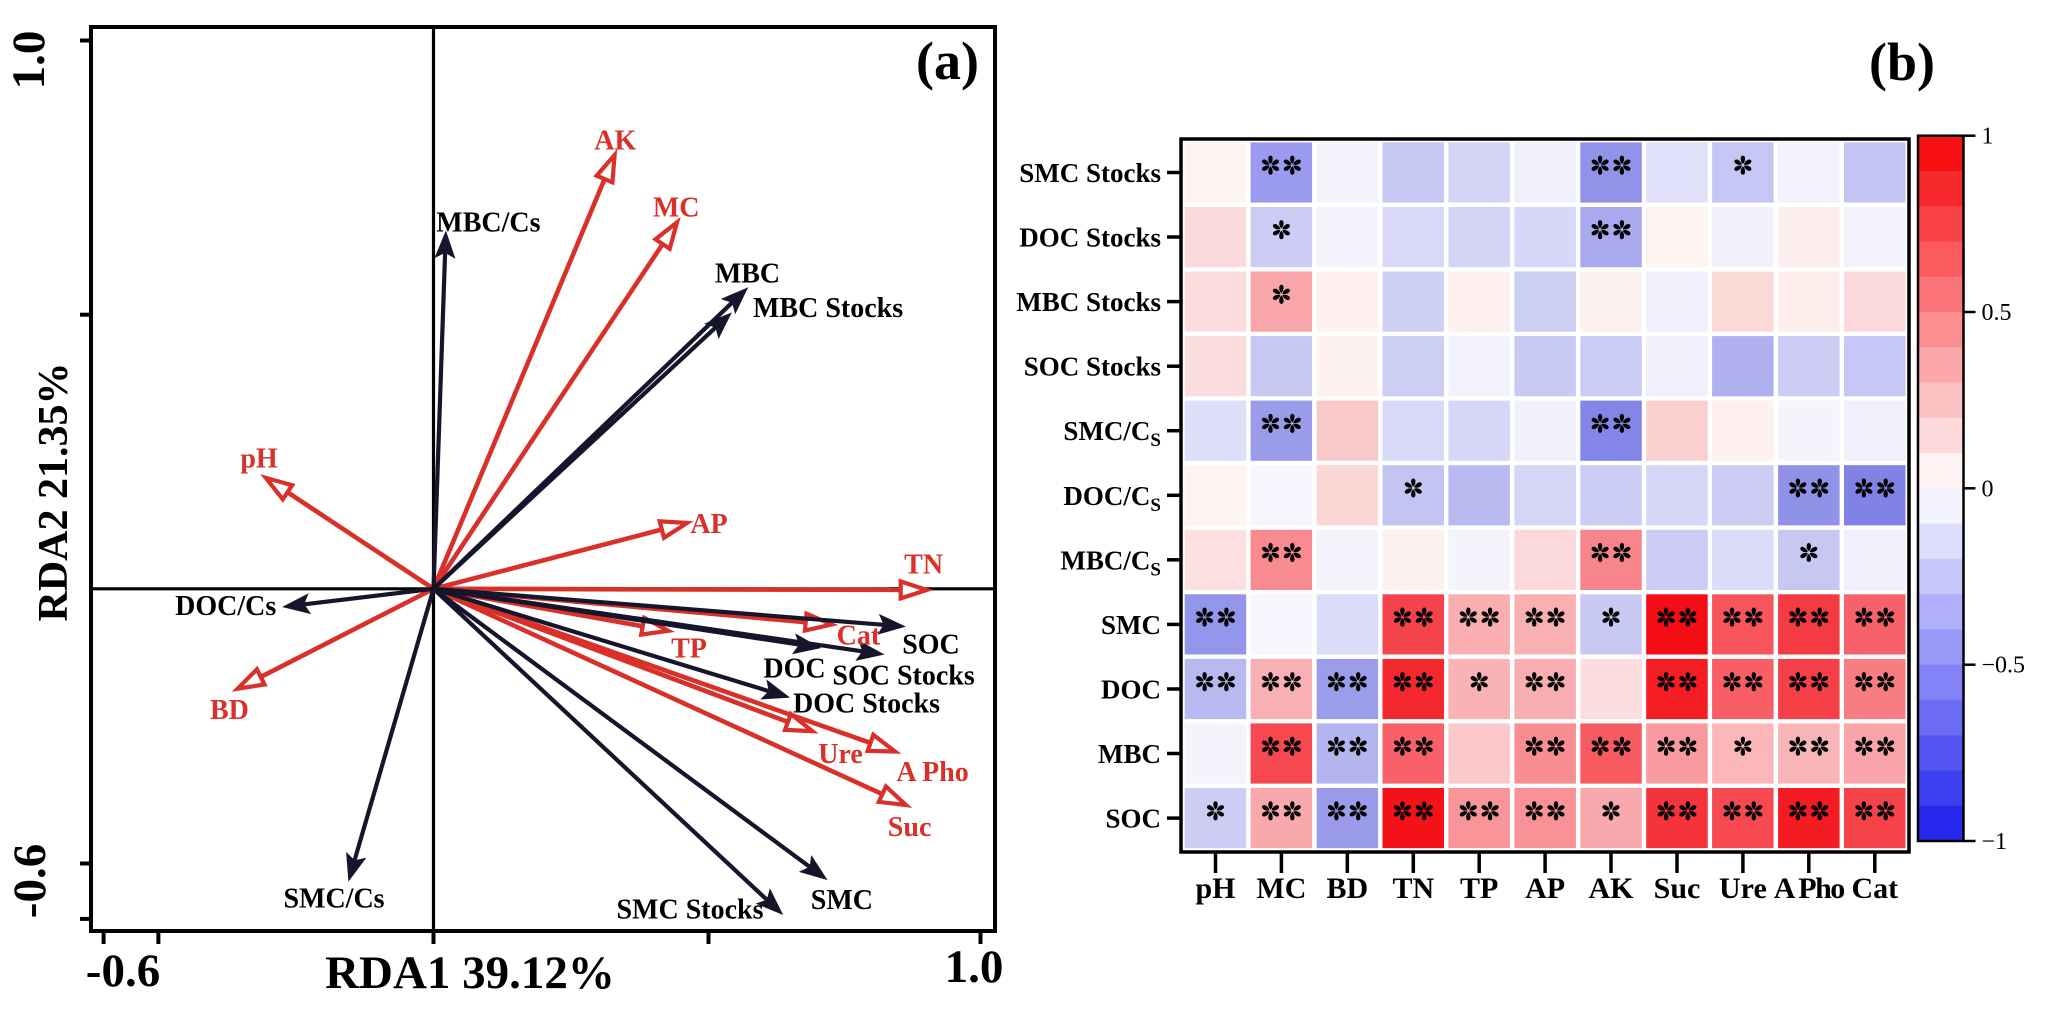 This screenshot has height=1010, width=2048. What do you see at coordinates (488, 223) in the screenshot?
I see `svg-text: MBC/Cs` at bounding box center [488, 223].